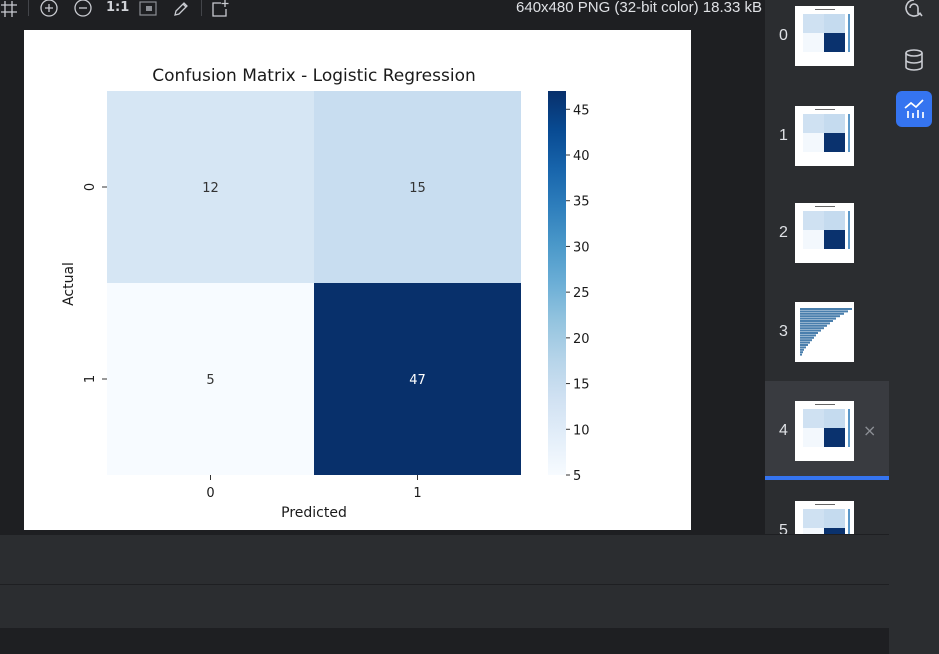  I want to click on open-external-icon, so click(221, 9).